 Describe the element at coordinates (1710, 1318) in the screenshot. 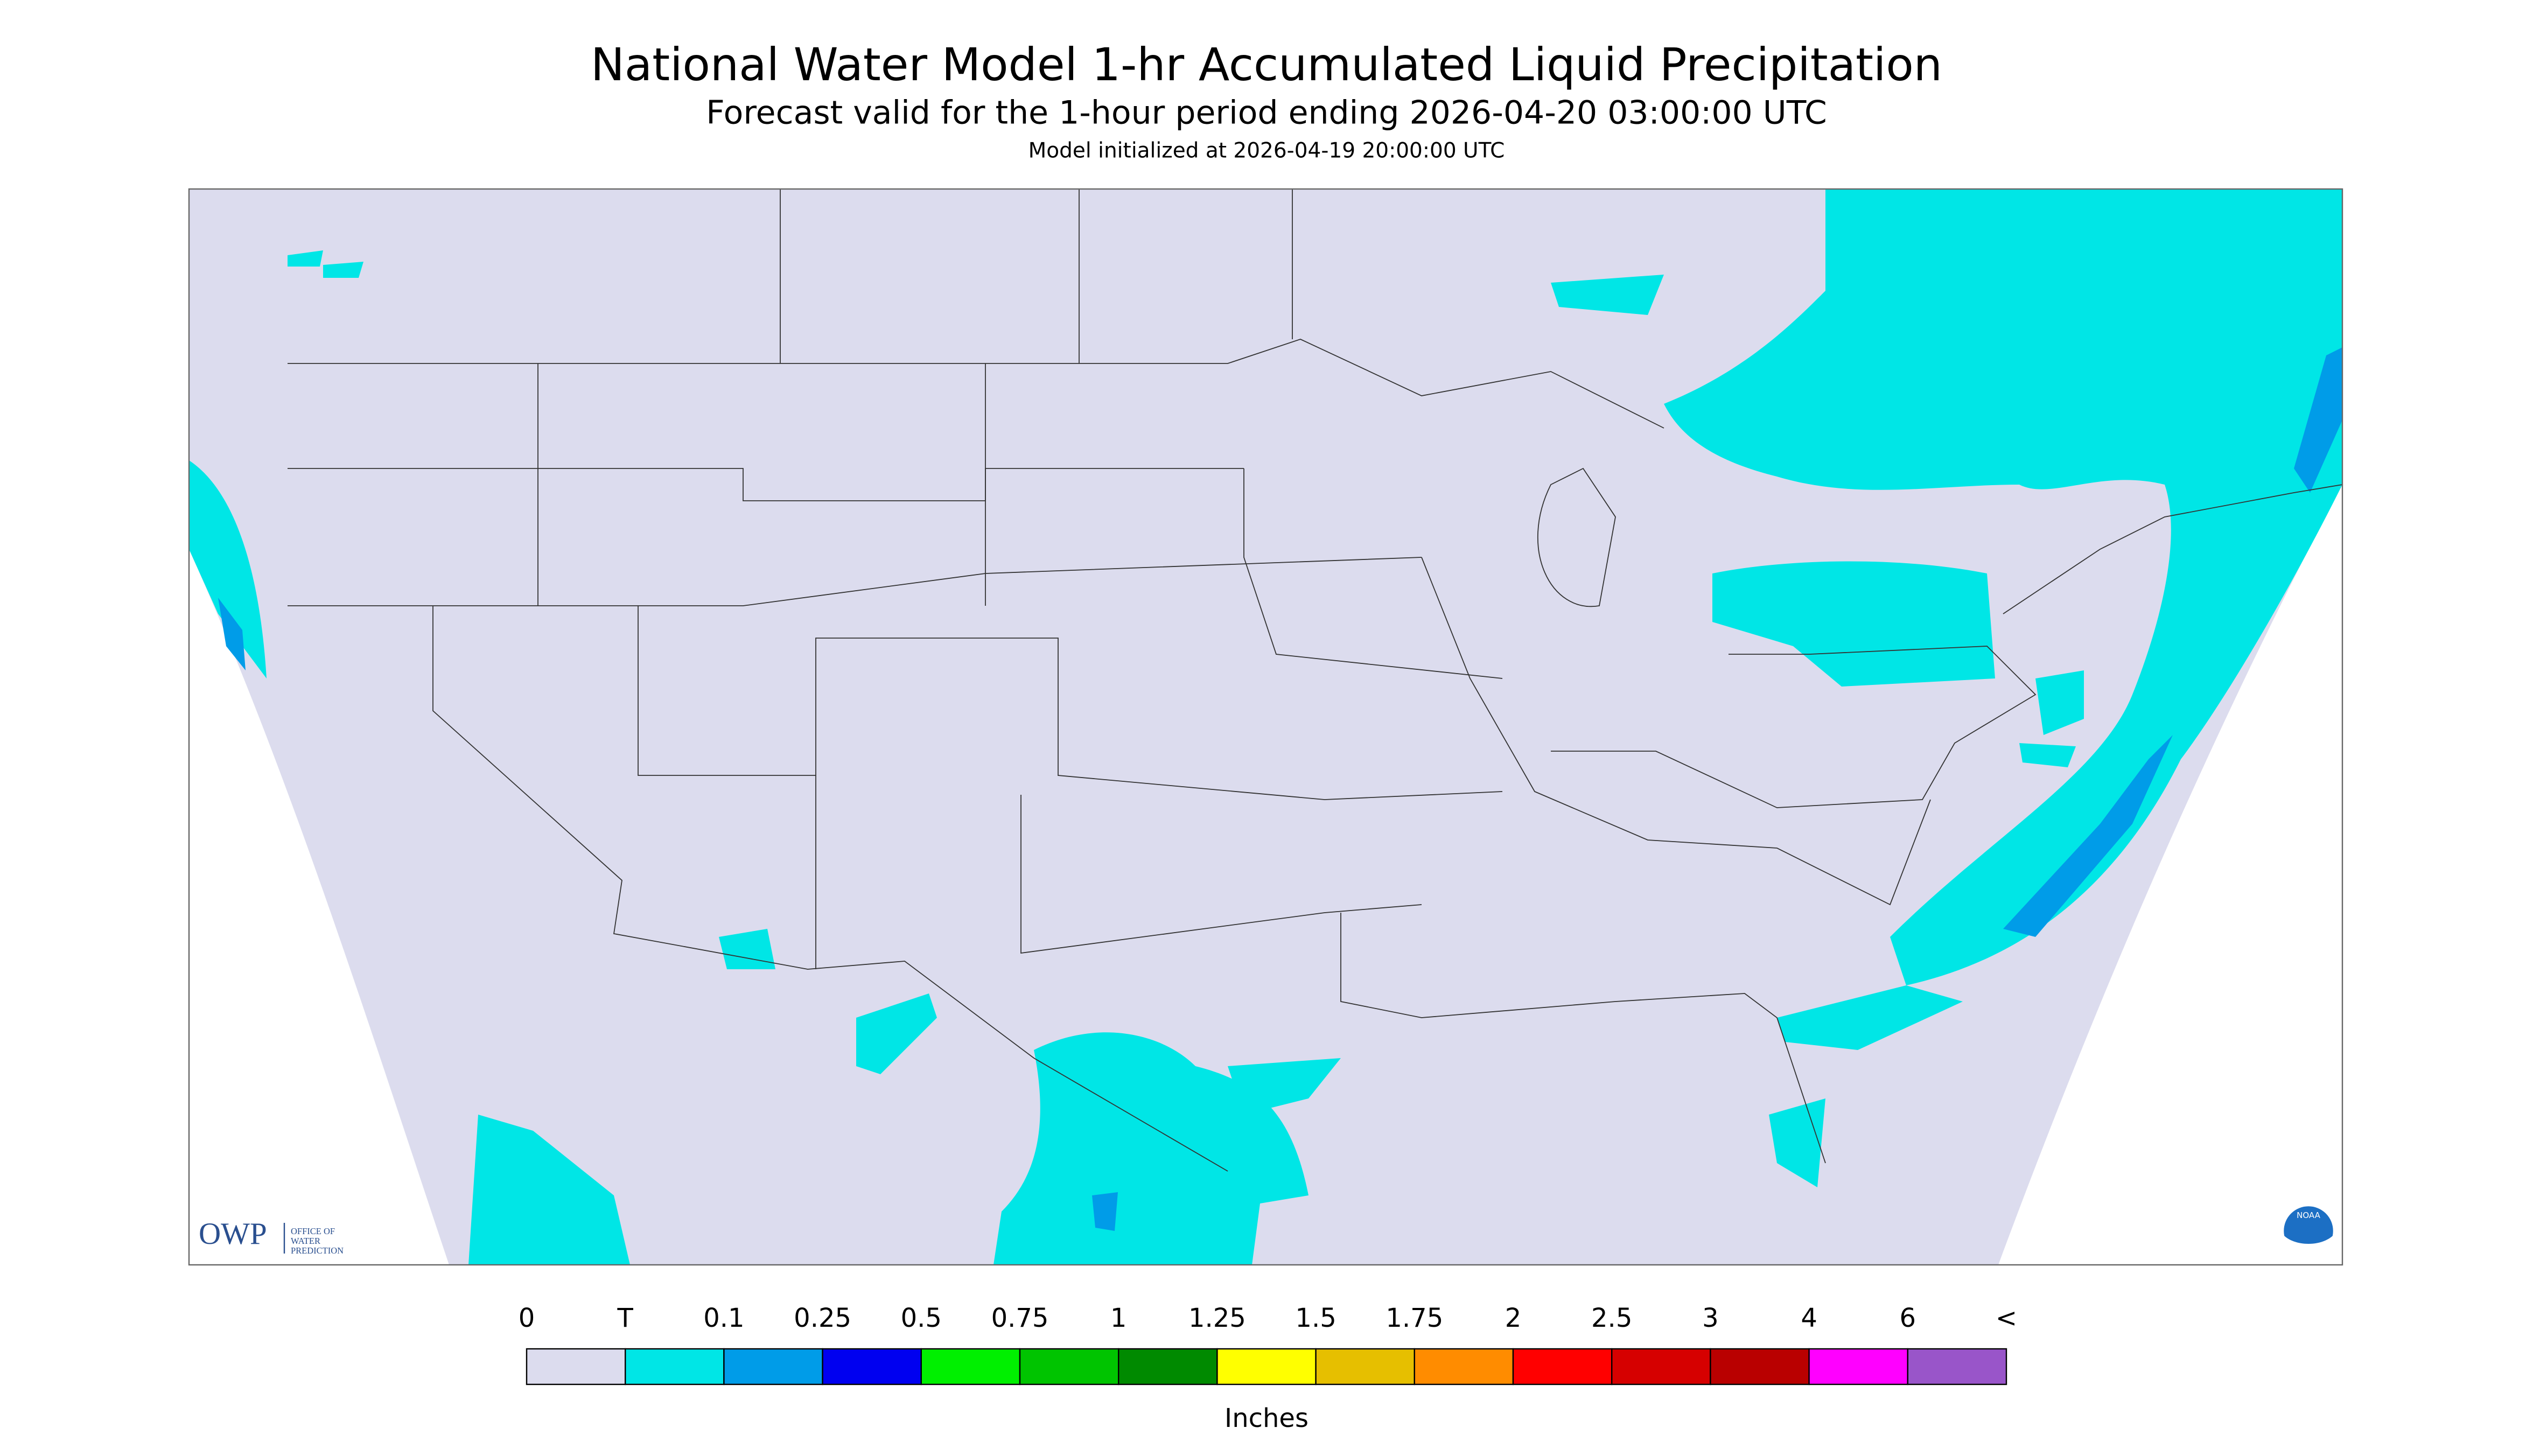

I see `colorbar-label: 3` at that location.